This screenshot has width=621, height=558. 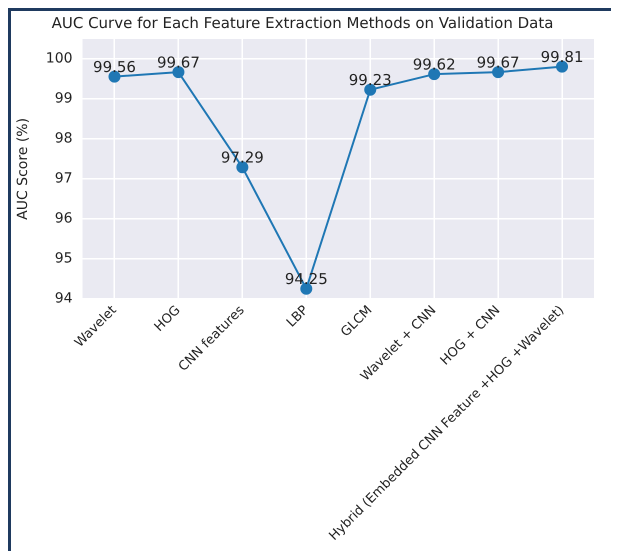 What do you see at coordinates (303, 23) in the screenshot?
I see `chart-title: AUC Curve for Each Feature Extraction Methods on Validation Data` at bounding box center [303, 23].